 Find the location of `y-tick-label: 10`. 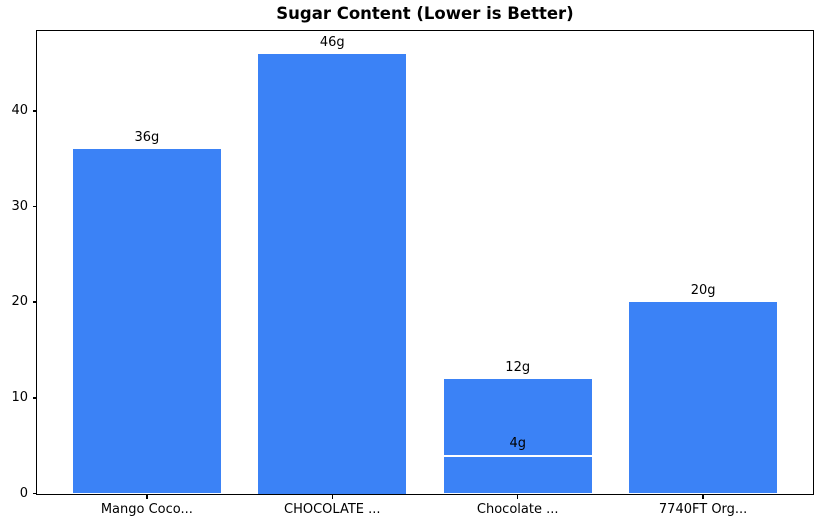

y-tick-label: 10 is located at coordinates (19, 397).